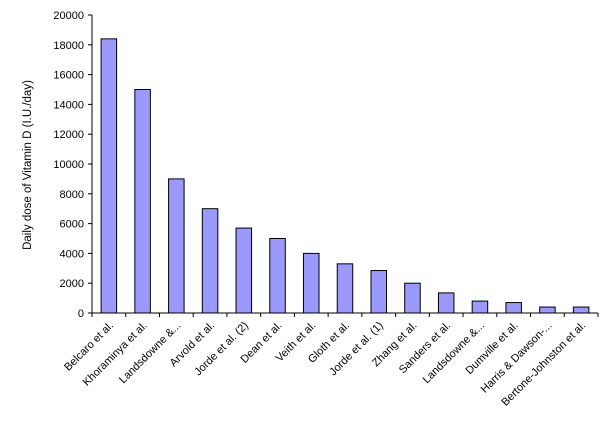 This screenshot has height=429, width=614. I want to click on y-tick-label: 2000, so click(72, 284).